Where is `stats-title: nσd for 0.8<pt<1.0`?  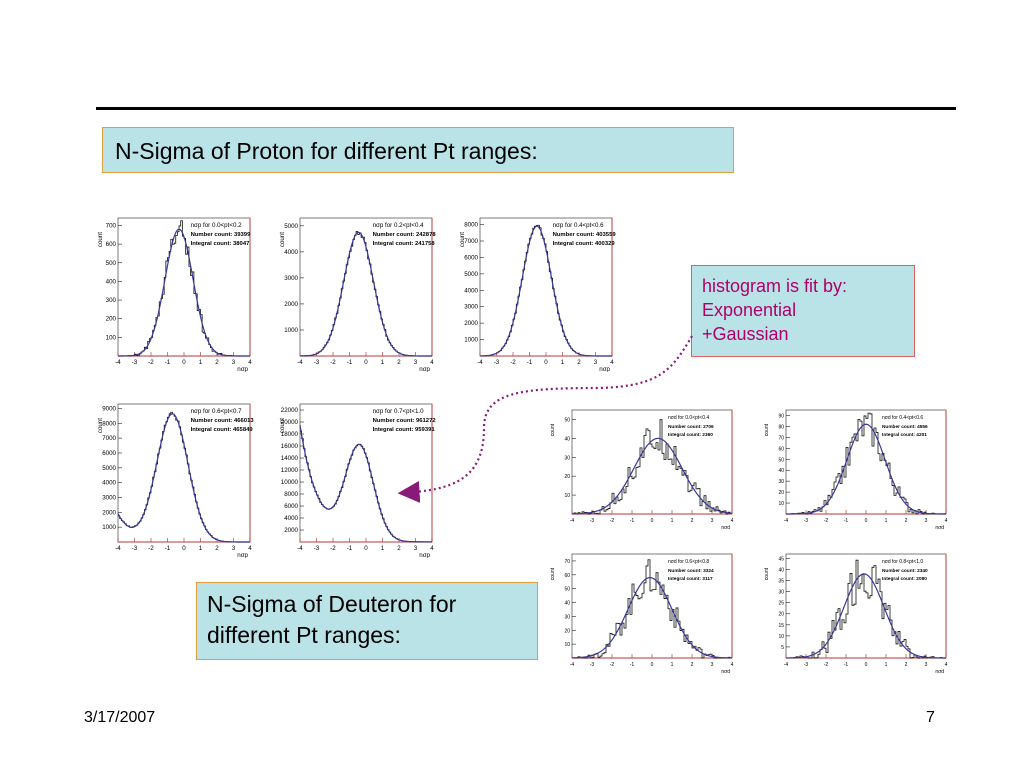
stats-title: nσd for 0.8<pt<1.0 is located at coordinates (902, 562).